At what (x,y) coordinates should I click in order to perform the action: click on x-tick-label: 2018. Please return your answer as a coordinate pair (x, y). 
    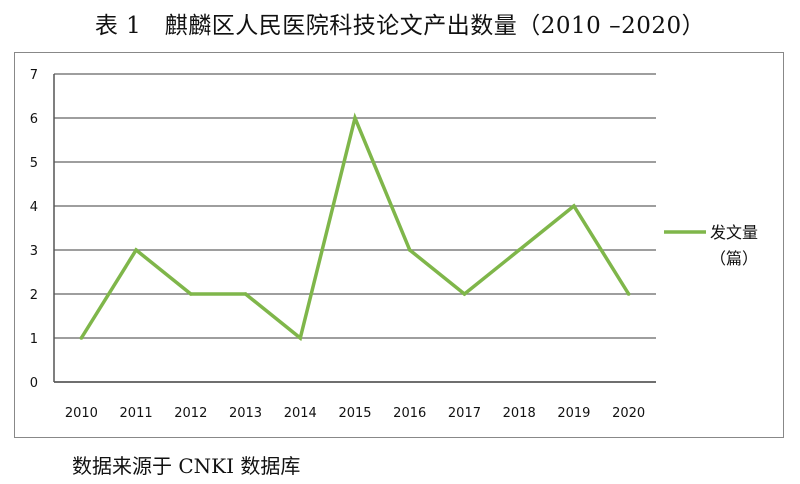
    Looking at the image, I should click on (519, 413).